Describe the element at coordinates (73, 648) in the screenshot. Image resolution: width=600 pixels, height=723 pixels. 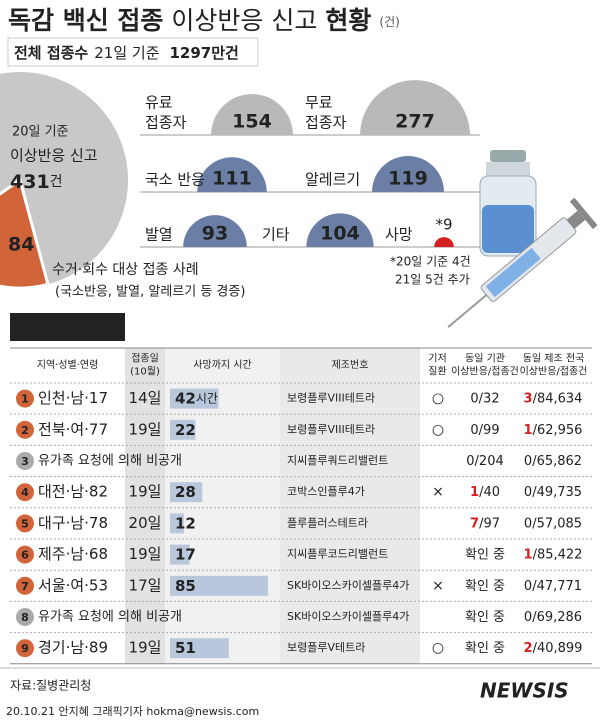
I see `person: 경기·남·89` at that location.